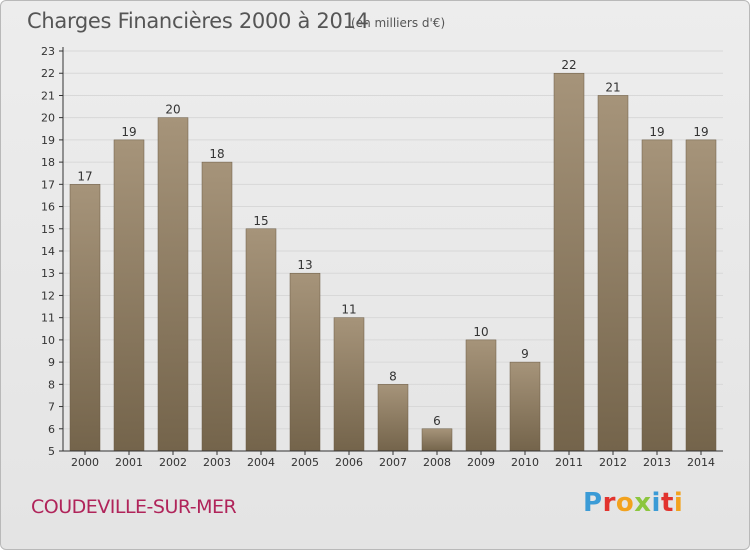 This screenshot has width=750, height=550. Describe the element at coordinates (625, 503) in the screenshot. I see `logo-letter: o` at that location.